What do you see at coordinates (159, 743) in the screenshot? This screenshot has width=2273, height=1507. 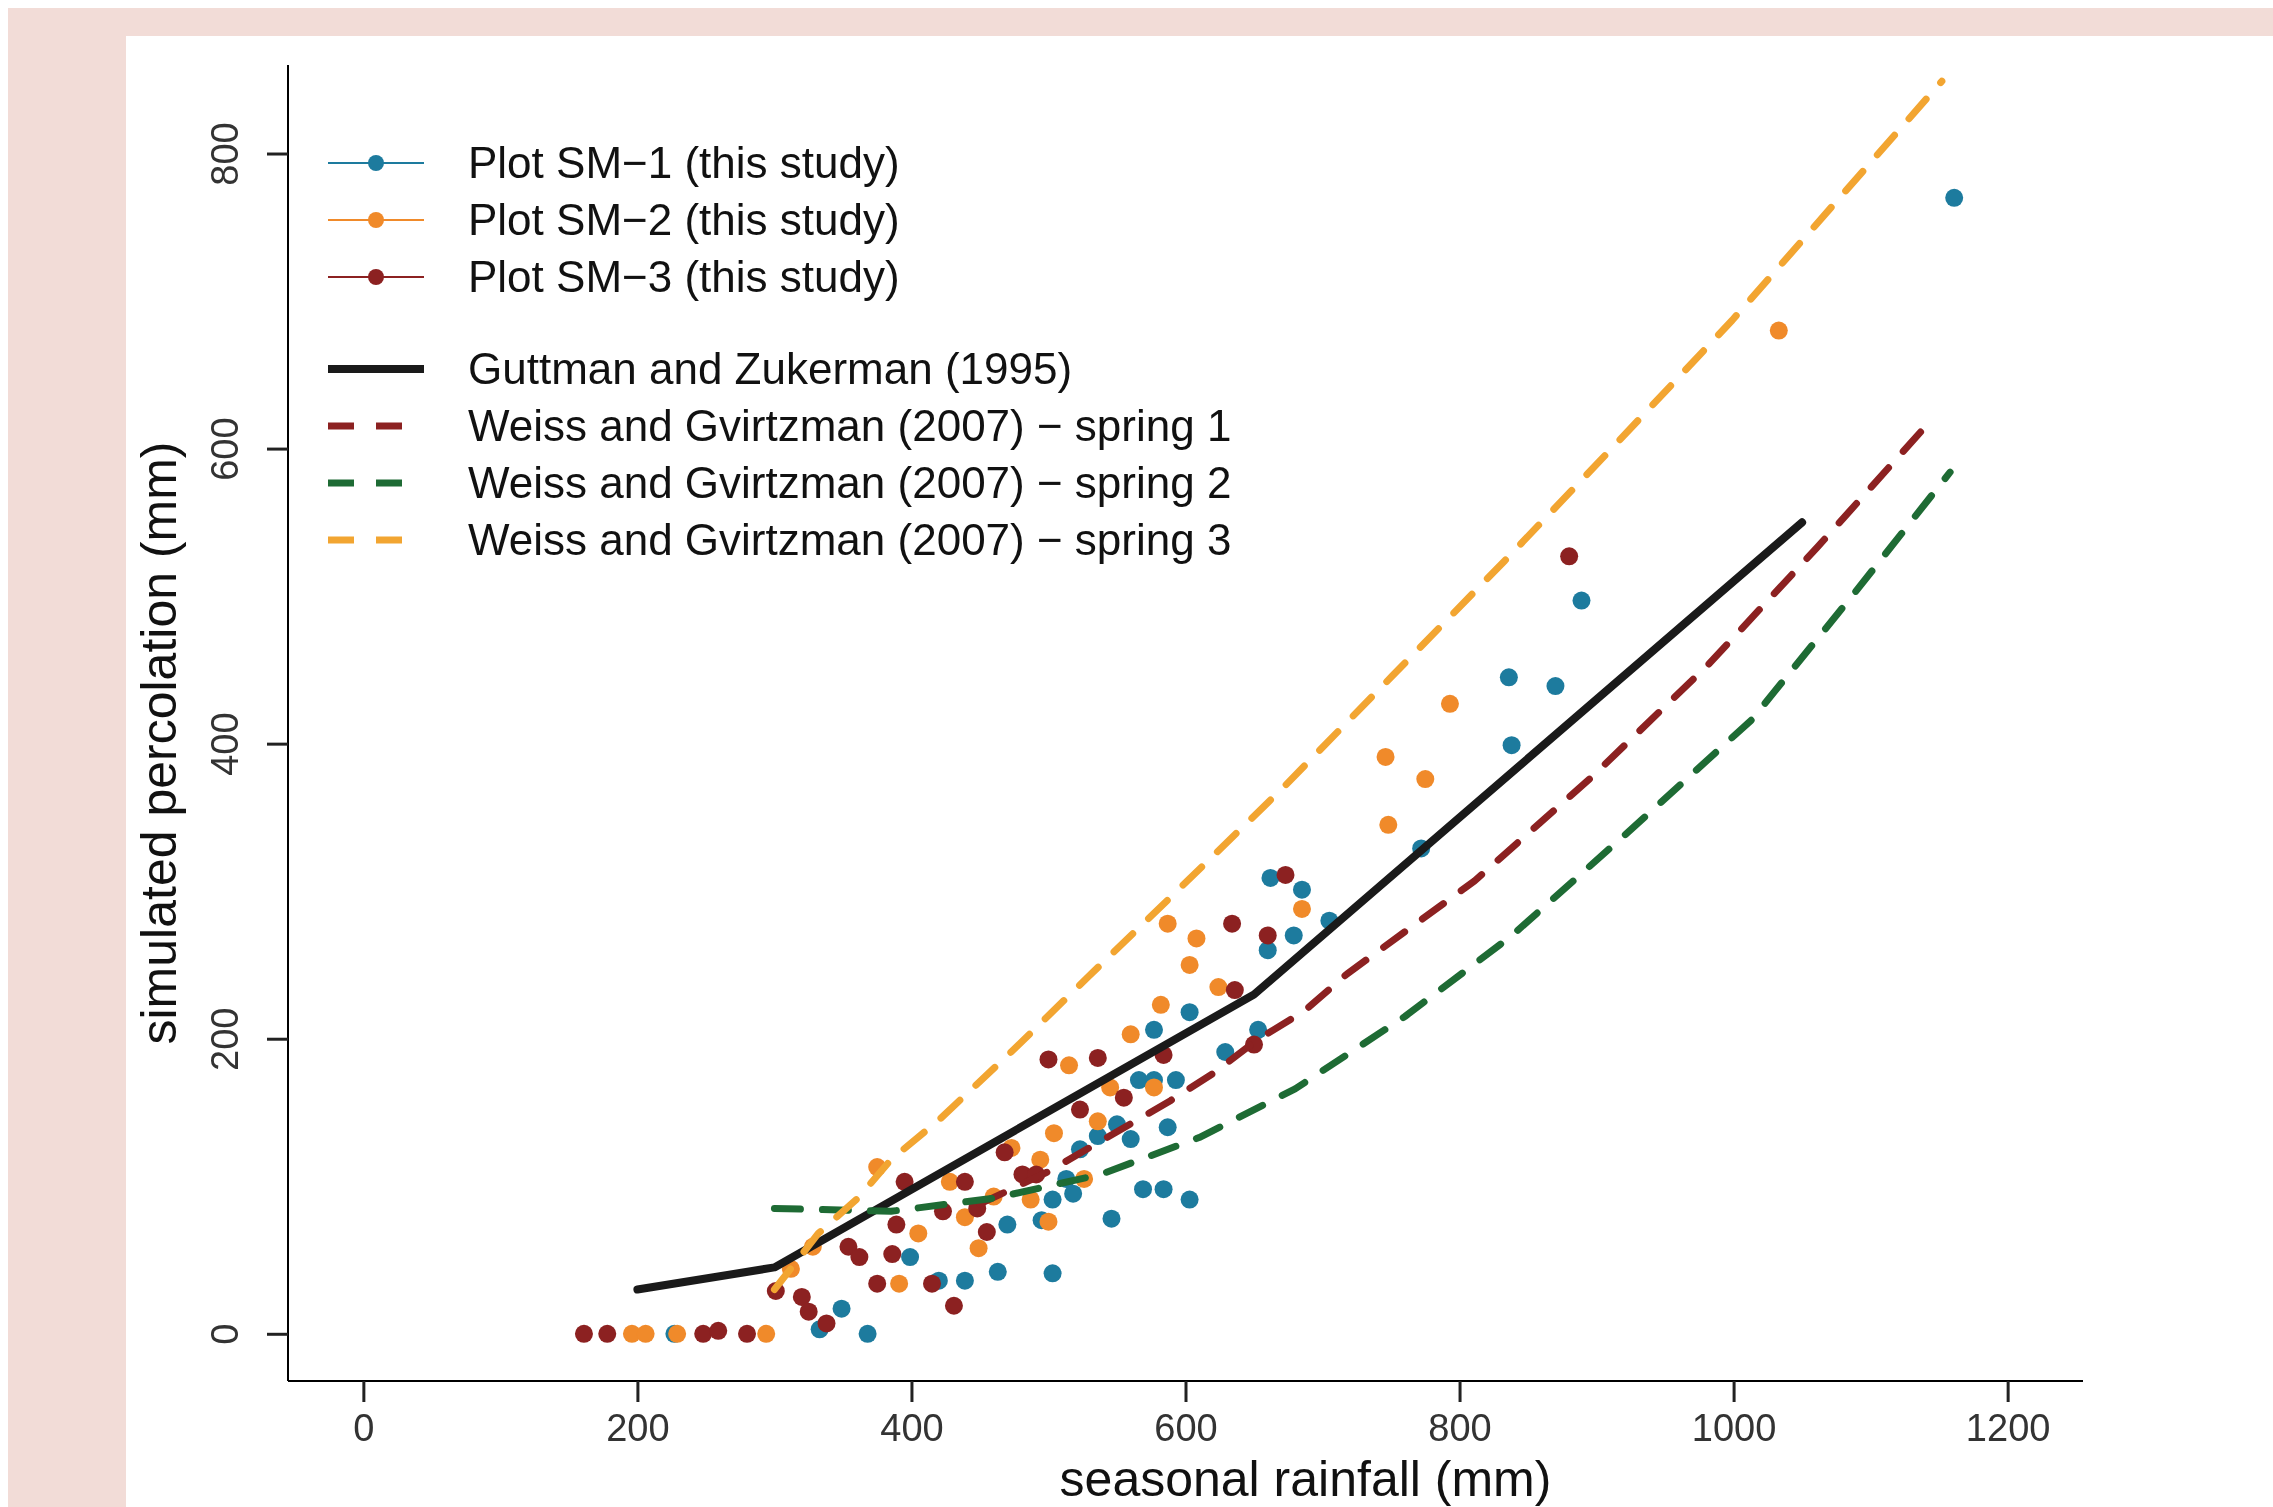 I see `y-axis-title: simulated percolation (mm)` at bounding box center [159, 743].